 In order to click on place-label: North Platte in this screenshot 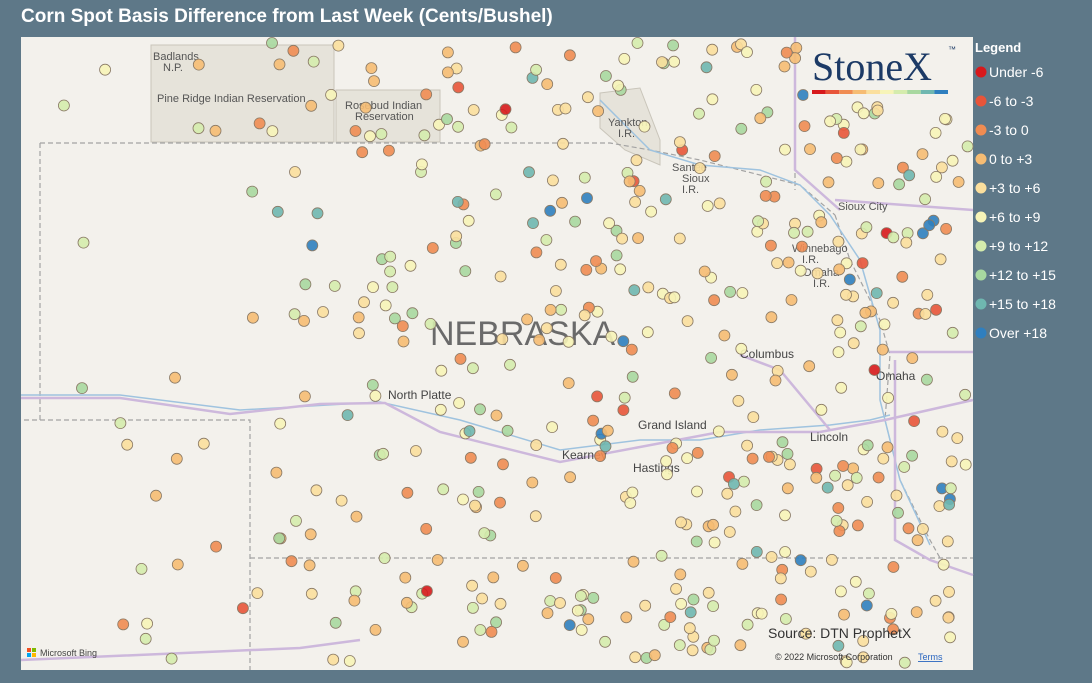, I will do `click(420, 395)`.